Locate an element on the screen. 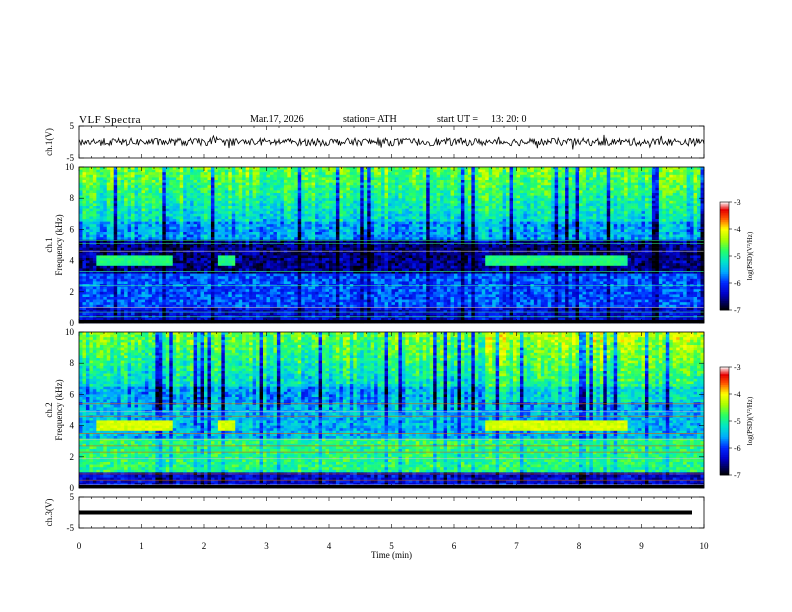 This screenshot has width=792, height=612. x-tick-label: 8 is located at coordinates (579, 546).